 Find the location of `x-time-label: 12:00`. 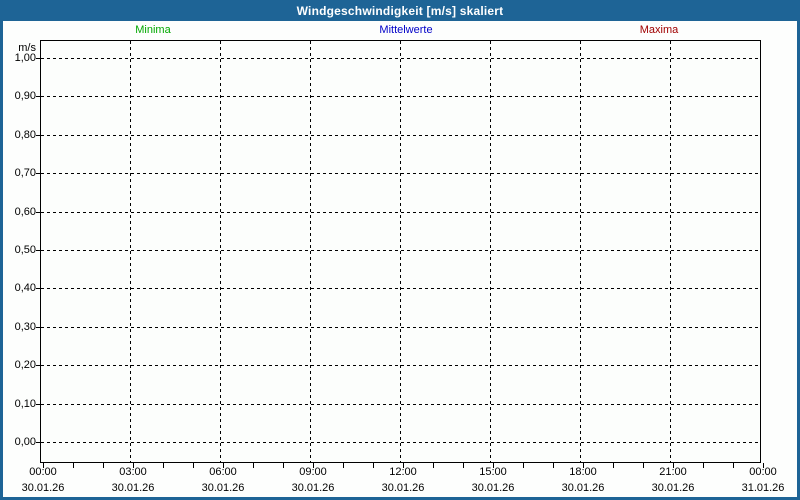

x-time-label: 12:00 is located at coordinates (403, 472).